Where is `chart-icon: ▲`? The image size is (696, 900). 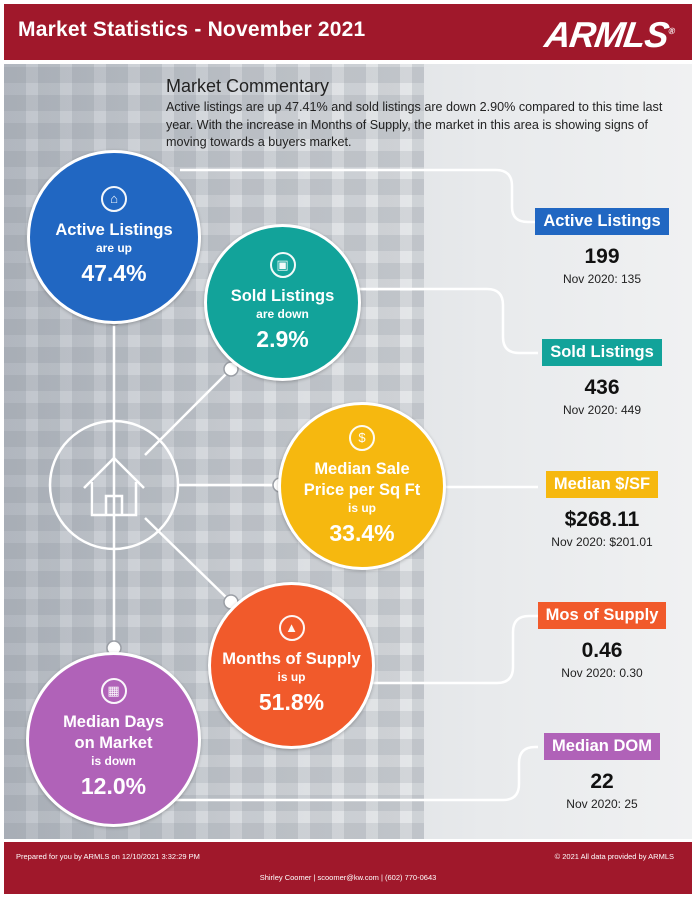 chart-icon: ▲ is located at coordinates (291, 627).